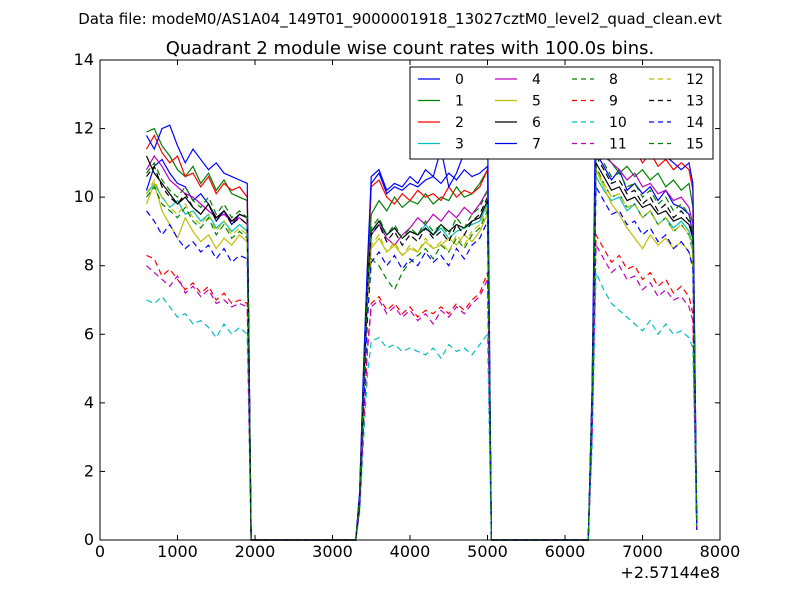 This screenshot has height=600, width=800. What do you see at coordinates (695, 123) in the screenshot?
I see `legend-label: 14` at bounding box center [695, 123].